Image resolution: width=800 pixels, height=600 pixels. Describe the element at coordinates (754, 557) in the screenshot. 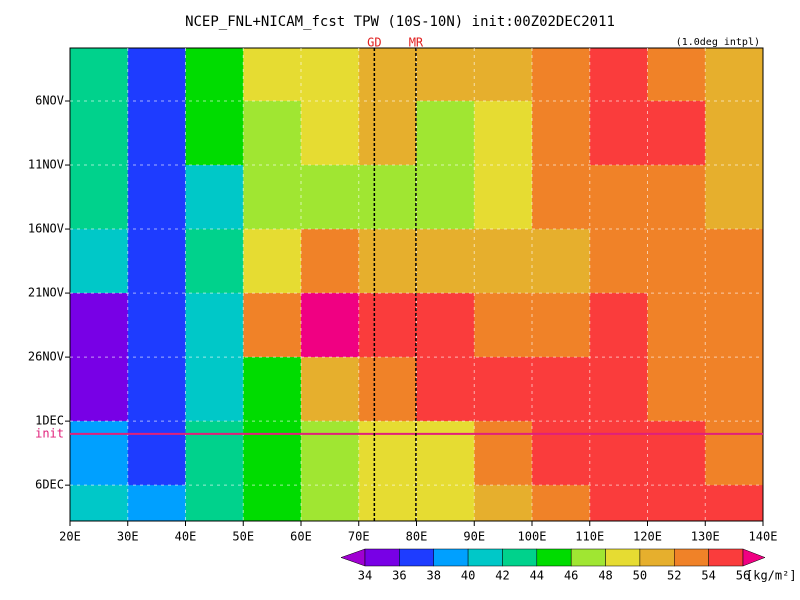

I see `colorbar-high` at that location.